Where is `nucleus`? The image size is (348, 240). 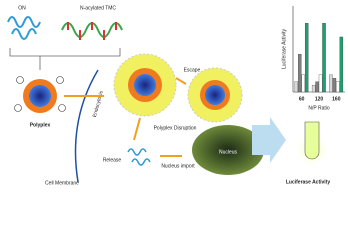
nucleus is located at coordinates (228, 150).